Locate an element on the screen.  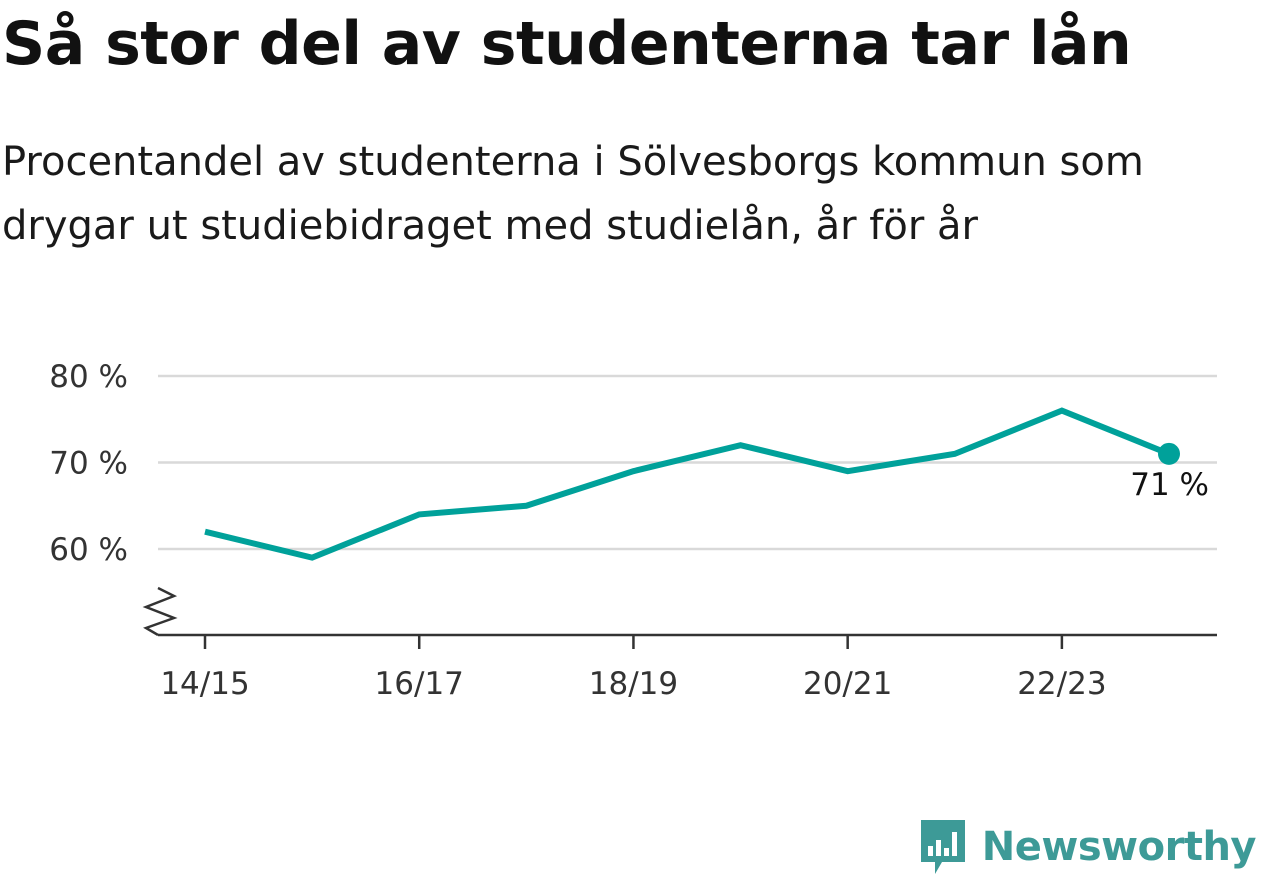
axes is located at coordinates (679, 611).